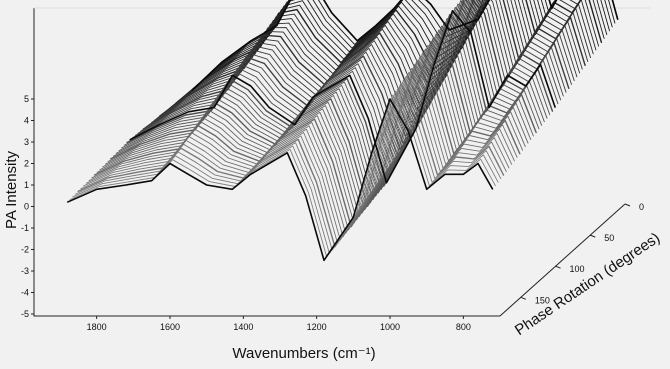  What do you see at coordinates (542, 300) in the screenshot?
I see `z-tick-label: 150` at bounding box center [542, 300].